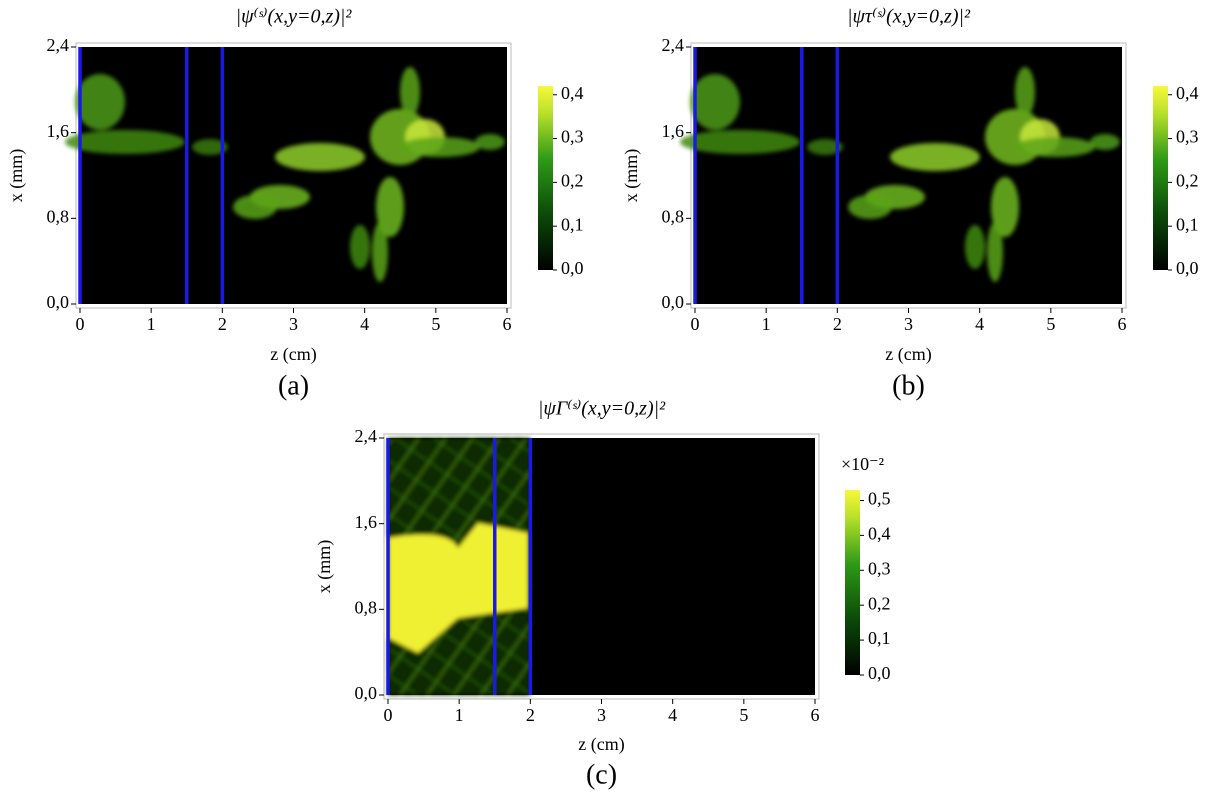 The width and height of the screenshot is (1221, 793). What do you see at coordinates (293, 385) in the screenshot?
I see `panel-label: (a)` at bounding box center [293, 385].